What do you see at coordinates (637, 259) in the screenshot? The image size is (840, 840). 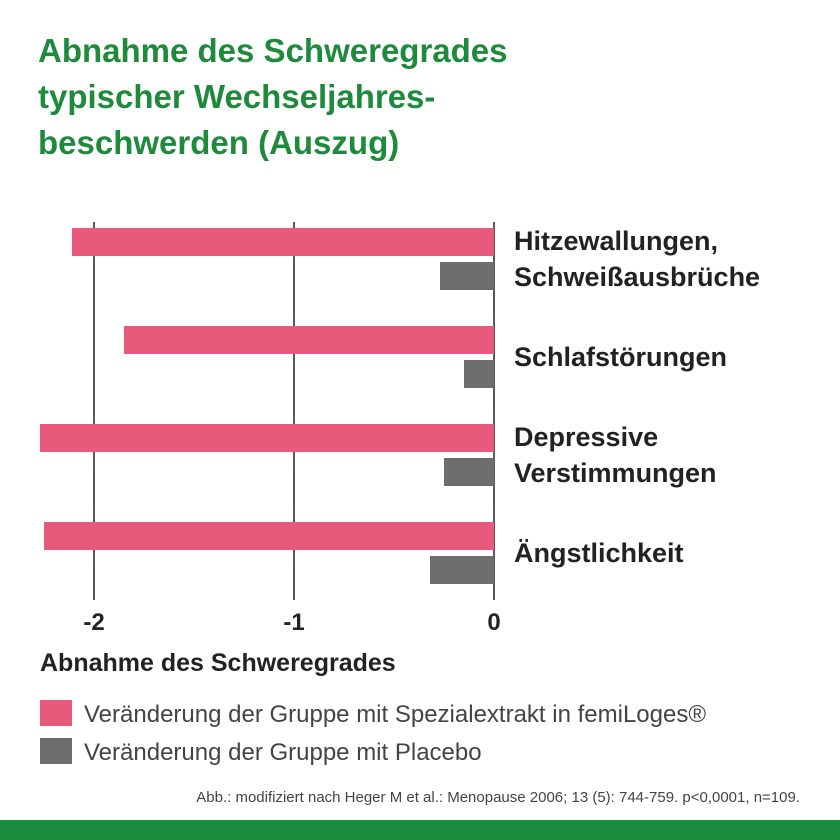 I see `category-label: Hitzewallungen, Schweißausbrüche` at bounding box center [637, 259].